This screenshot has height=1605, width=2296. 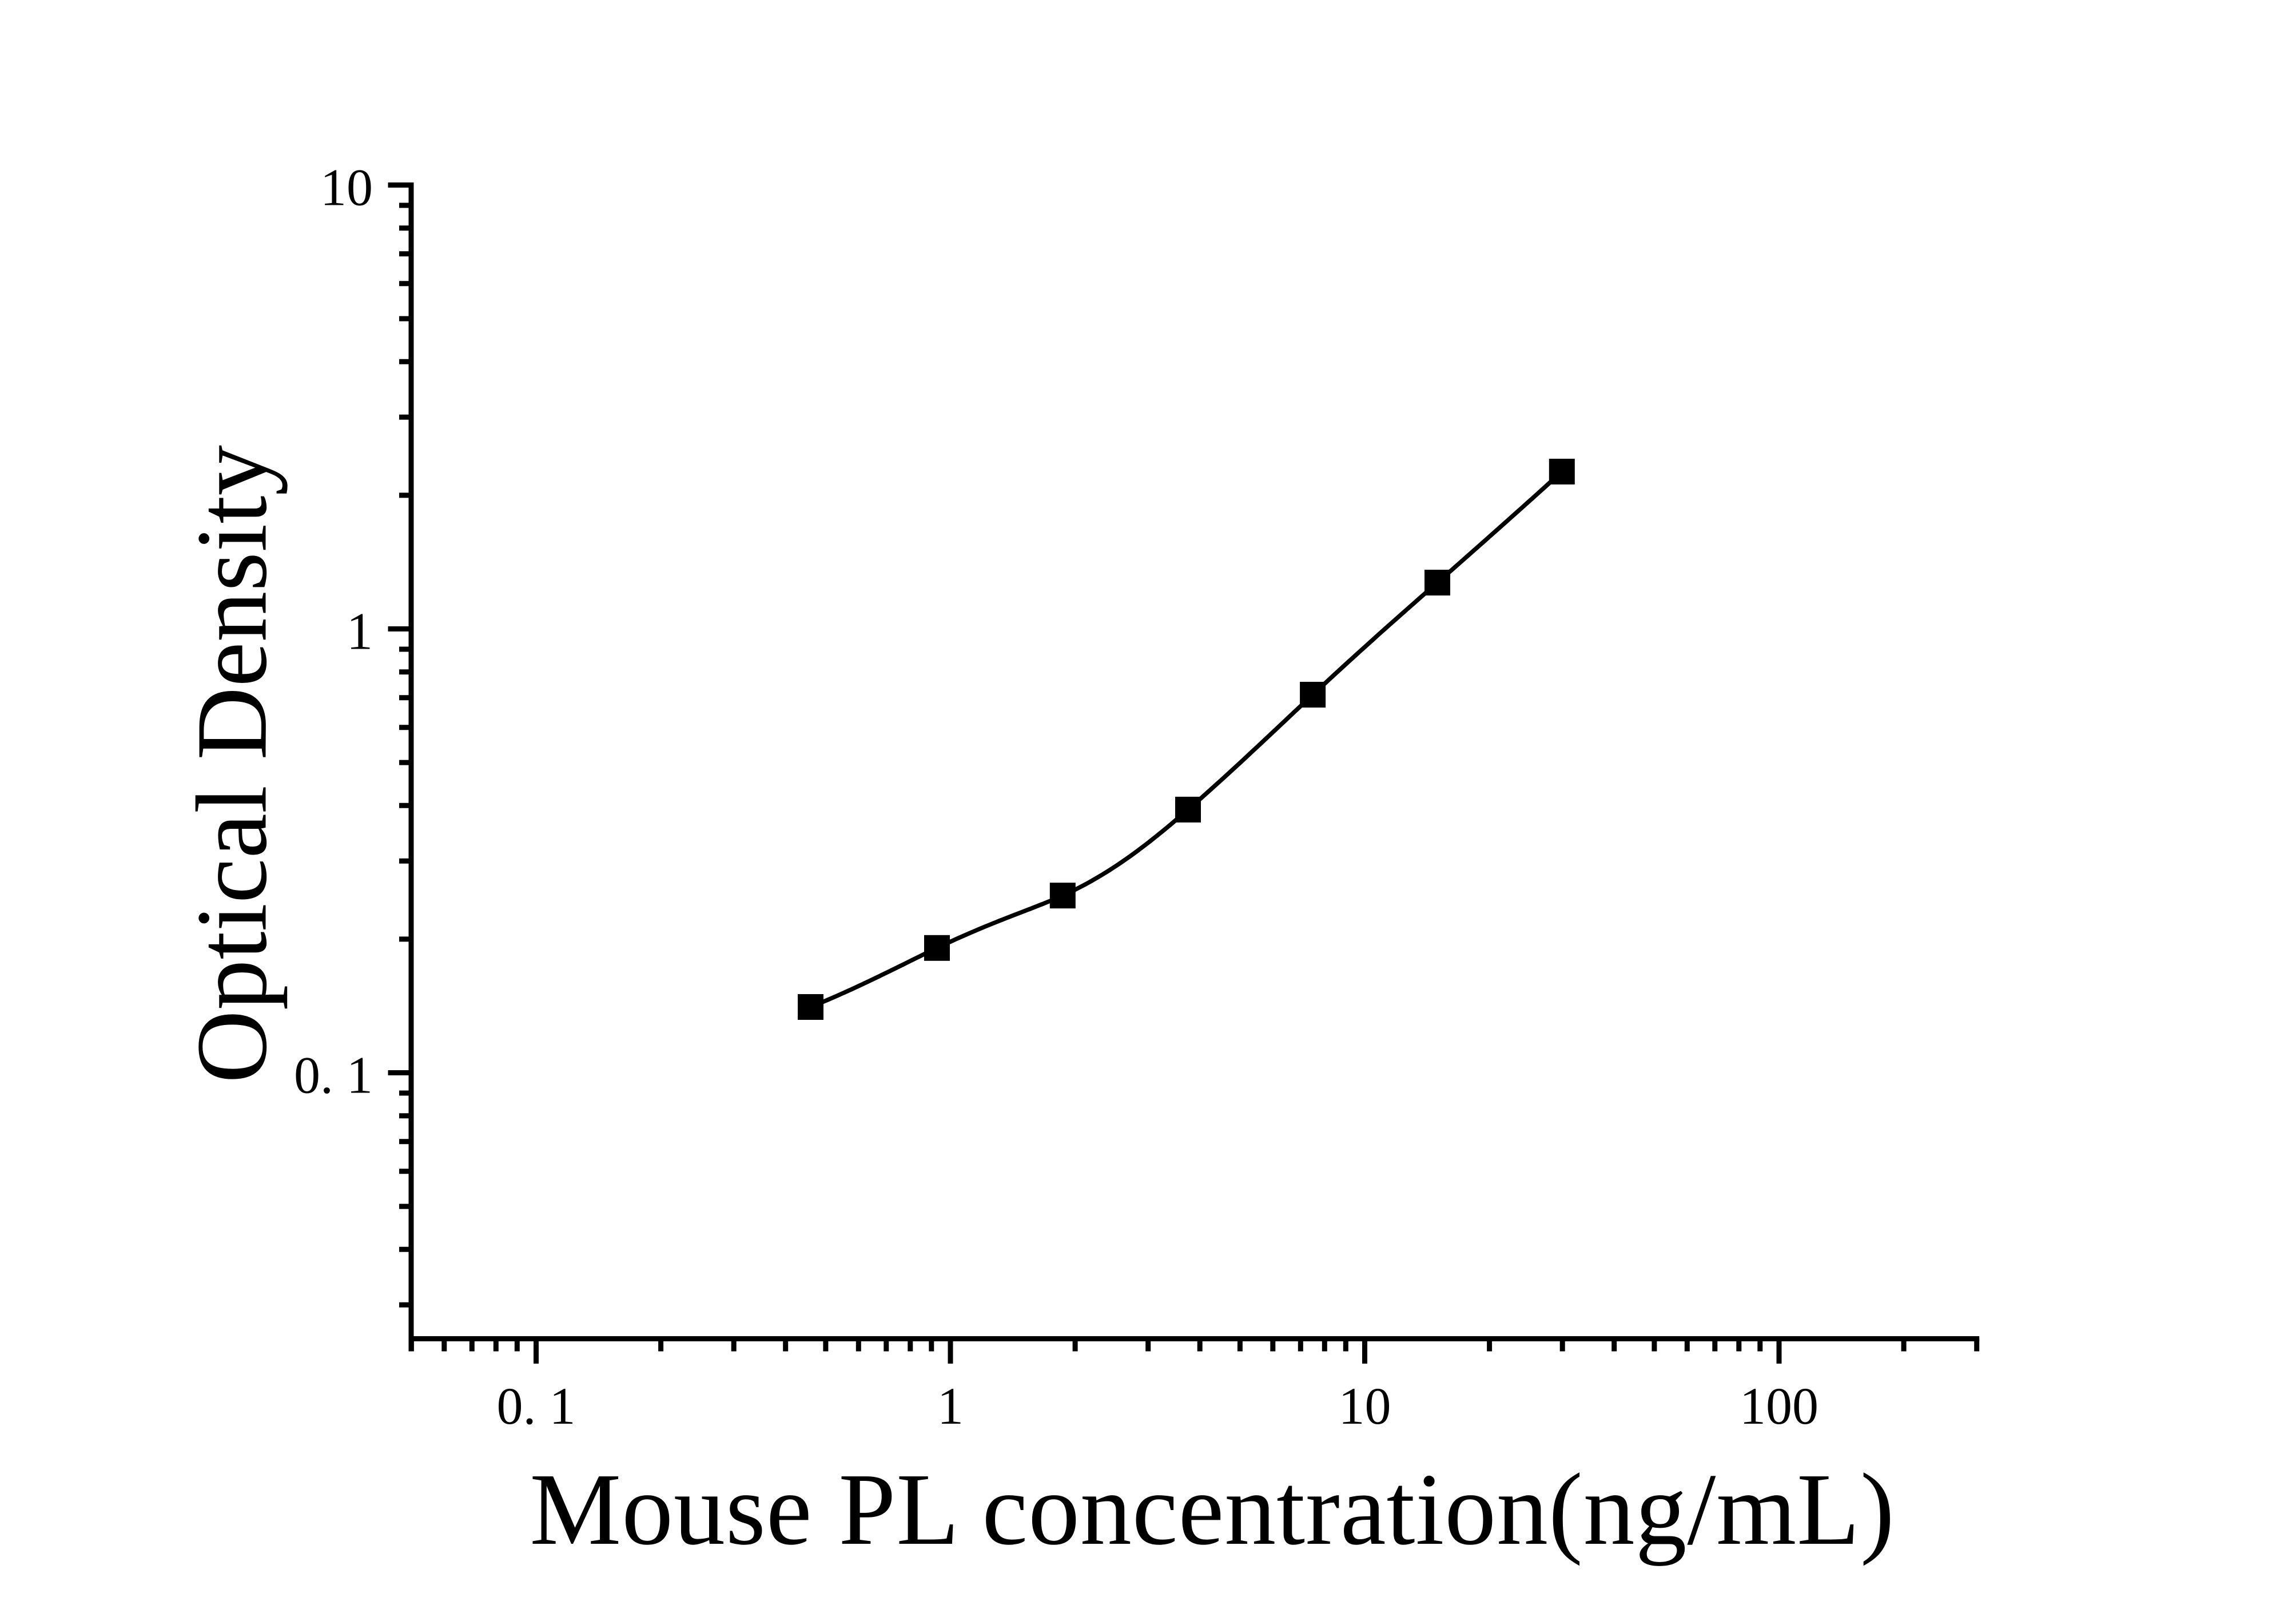 What do you see at coordinates (232, 764) in the screenshot?
I see `svg-text: Optical Density` at bounding box center [232, 764].